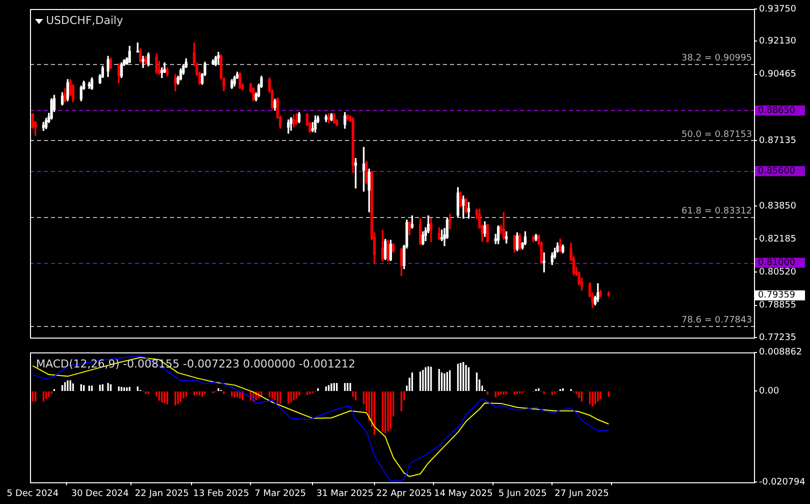  I want to click on ref-line-label: 61.8 = 0.83312, so click(716, 211).